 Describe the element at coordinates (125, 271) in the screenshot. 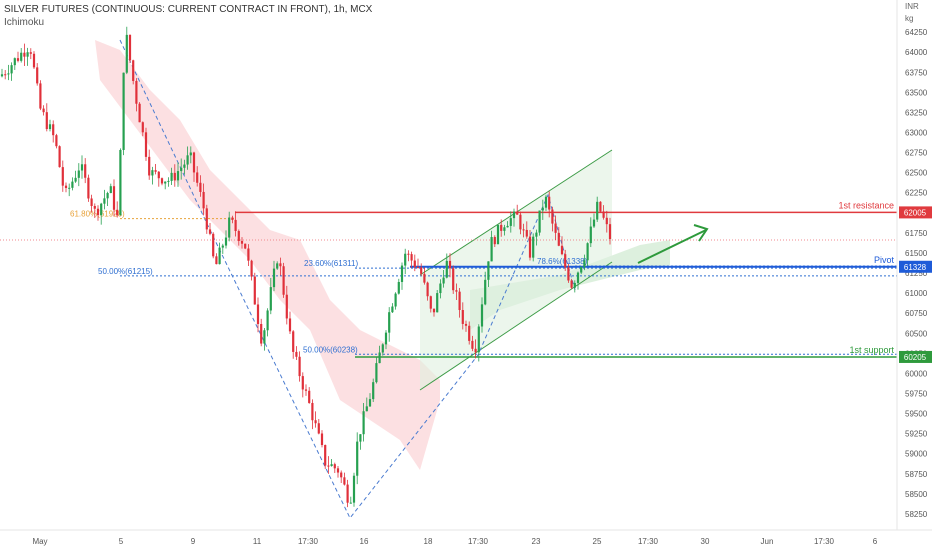

I see `fib-label: 50.00%(61215)` at that location.